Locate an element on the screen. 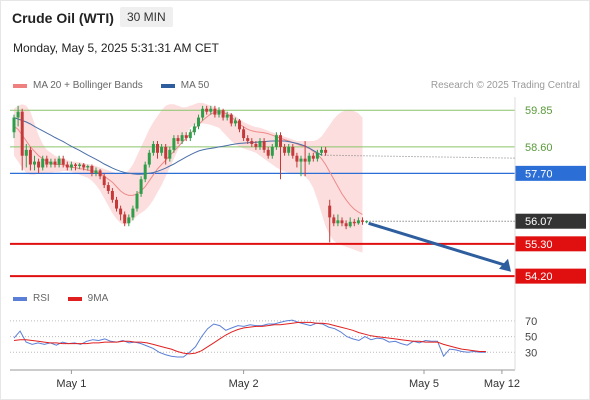 Image resolution: width=590 pixels, height=400 pixels. forecast-arrow-head is located at coordinates (505, 265).